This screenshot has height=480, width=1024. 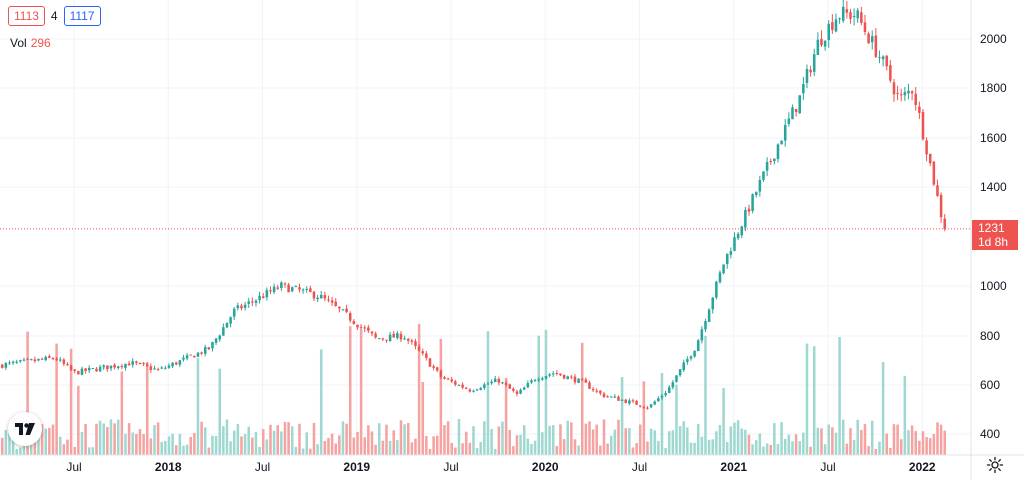 I want to click on gear-icon, so click(x=995, y=465).